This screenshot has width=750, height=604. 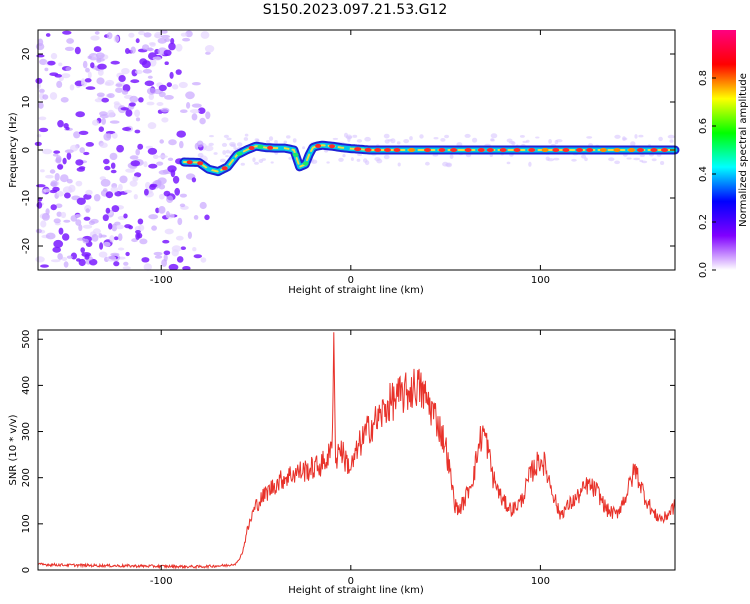 What do you see at coordinates (703, 174) in the screenshot?
I see `colorbar-tick-label: 0.4` at bounding box center [703, 174].